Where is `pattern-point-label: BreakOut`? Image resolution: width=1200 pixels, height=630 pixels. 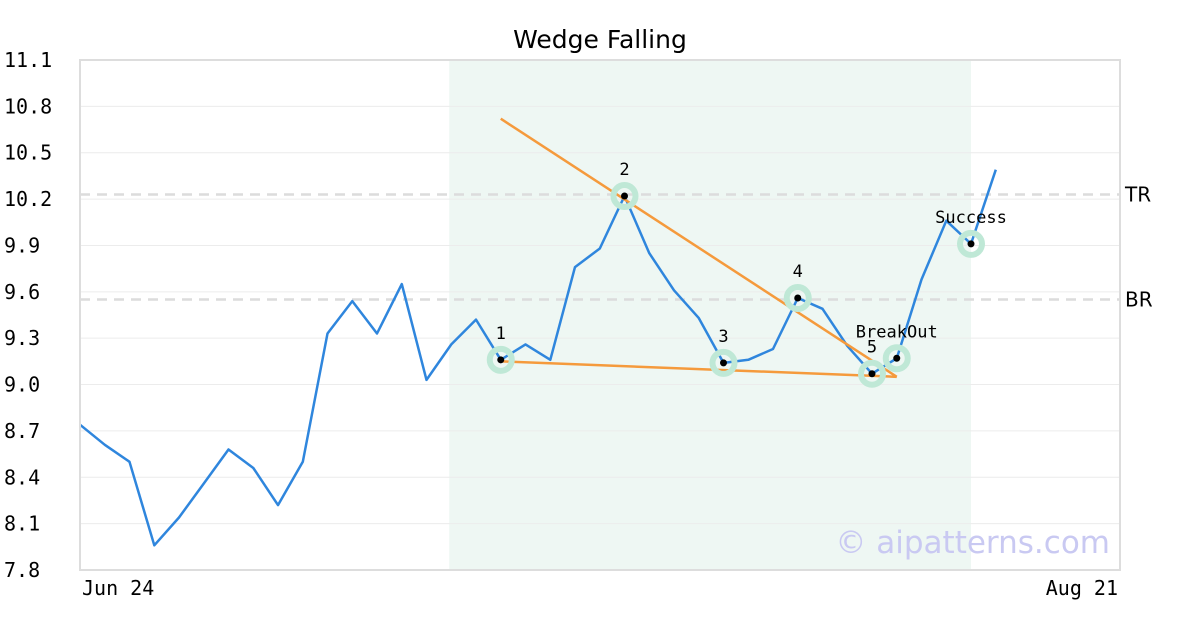
pattern-point-label: BreakOut is located at coordinates (897, 332).